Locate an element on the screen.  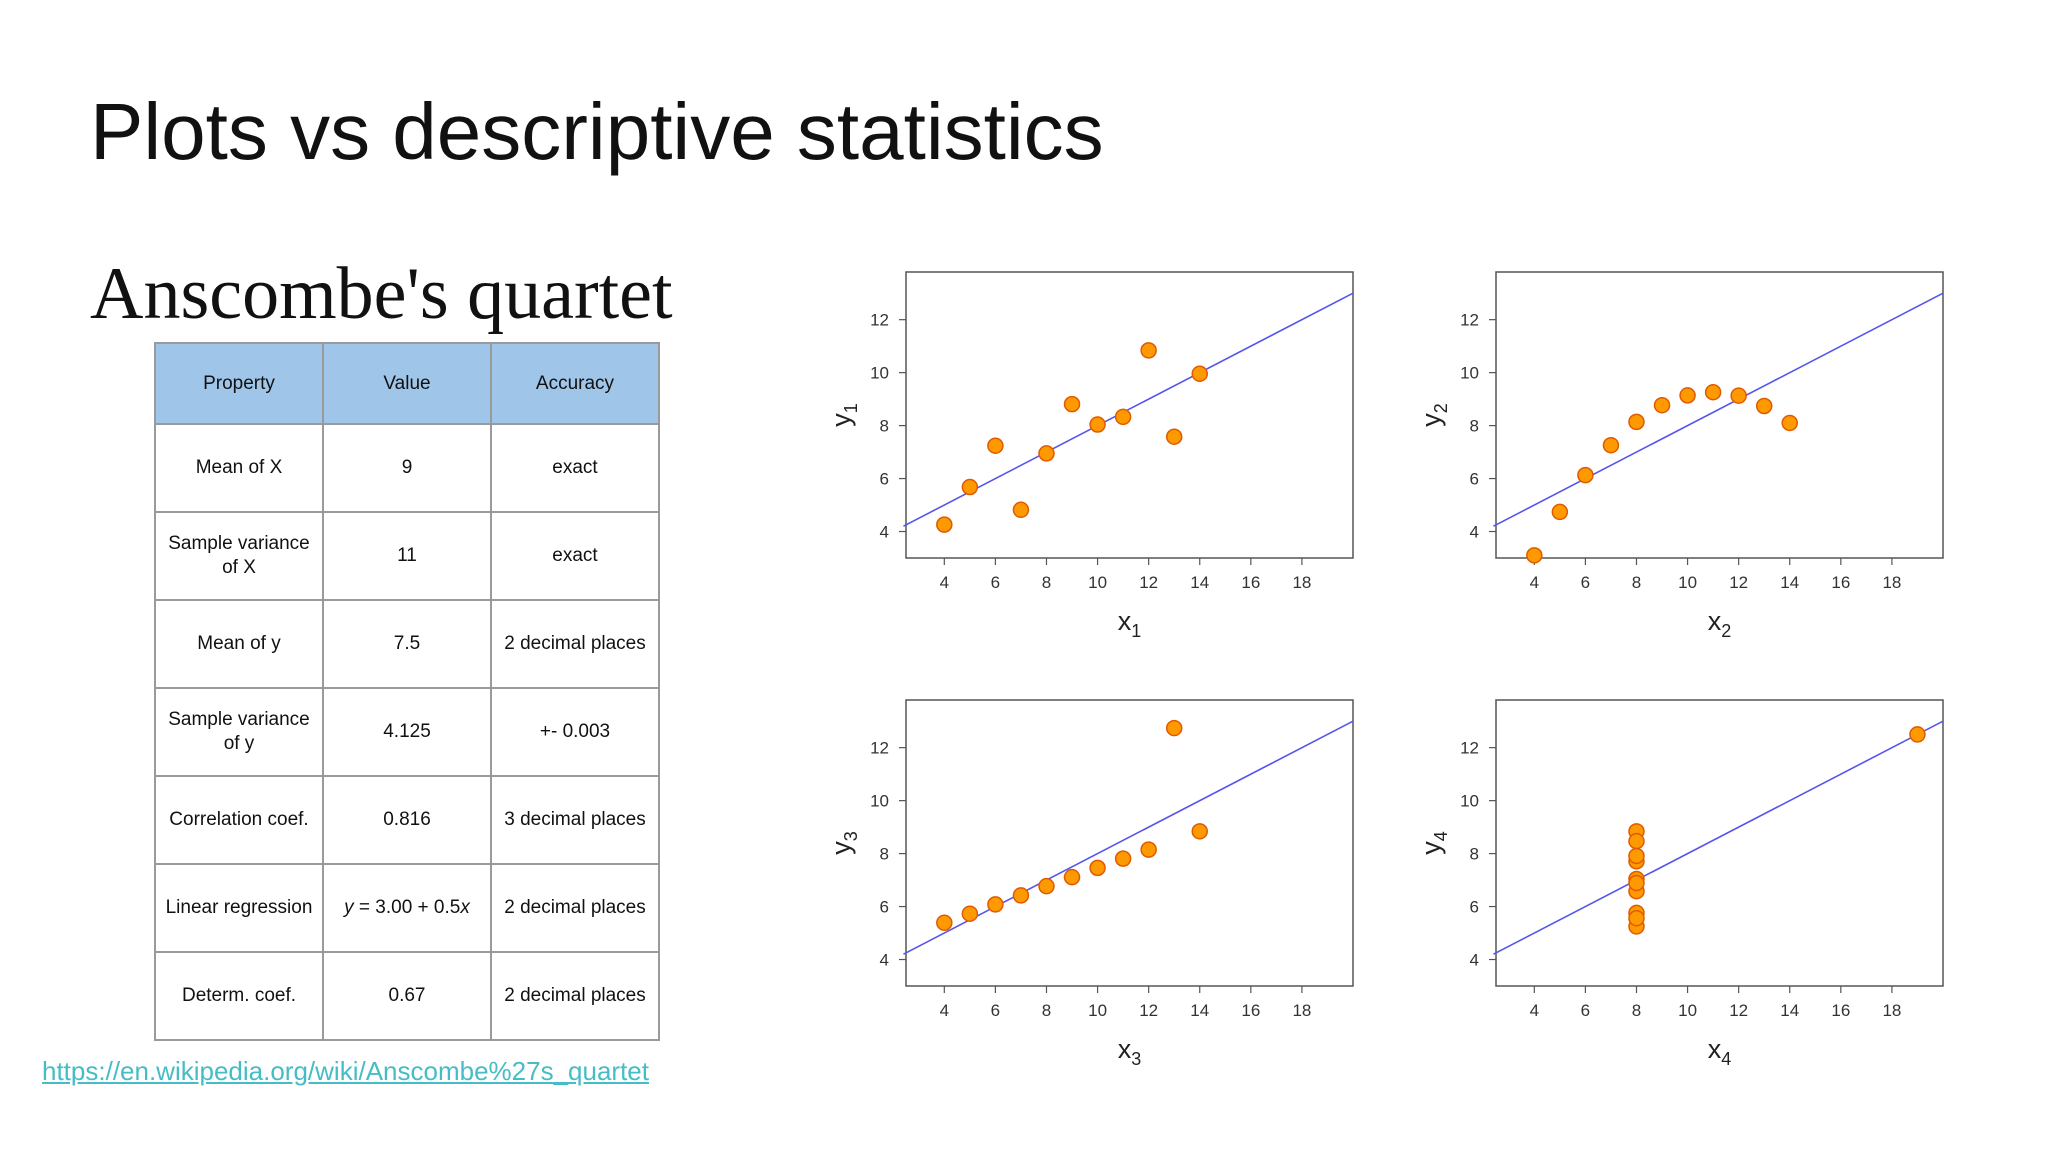
table-cell: Correlation coef. is located at coordinates (239, 820).